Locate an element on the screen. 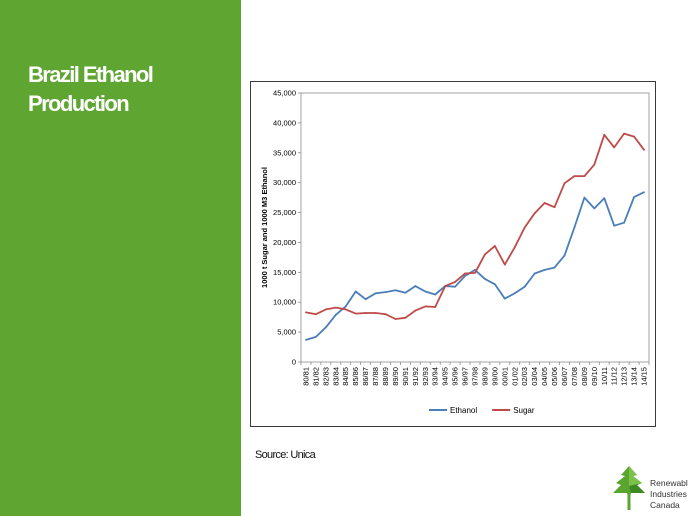  logo-line-1: Renewable is located at coordinates (669, 483).